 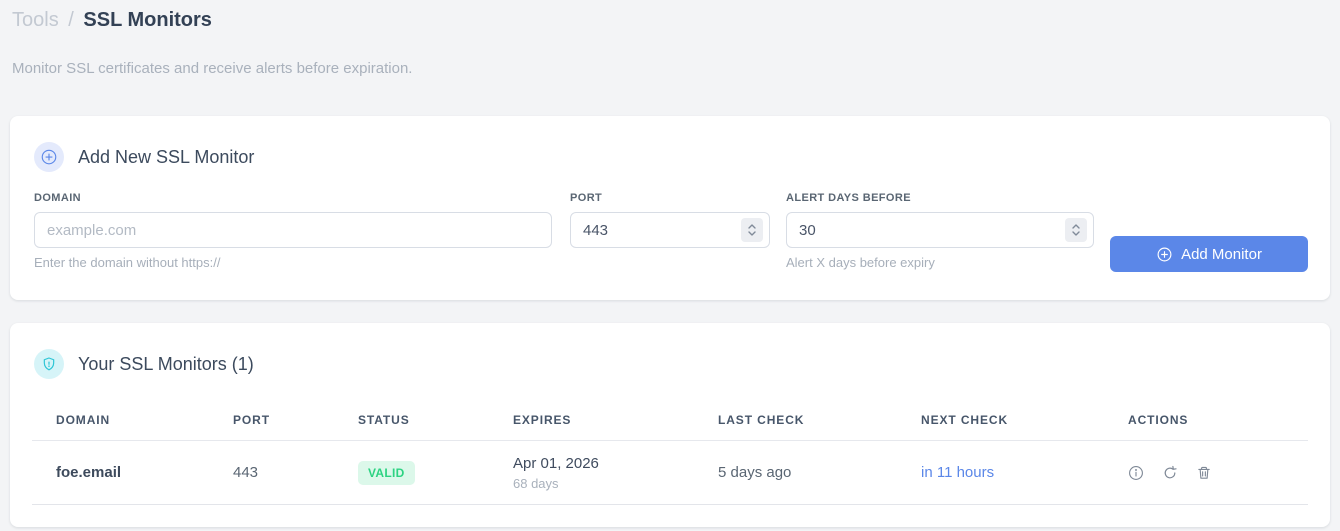 I want to click on refresh-button, so click(x=1170, y=473).